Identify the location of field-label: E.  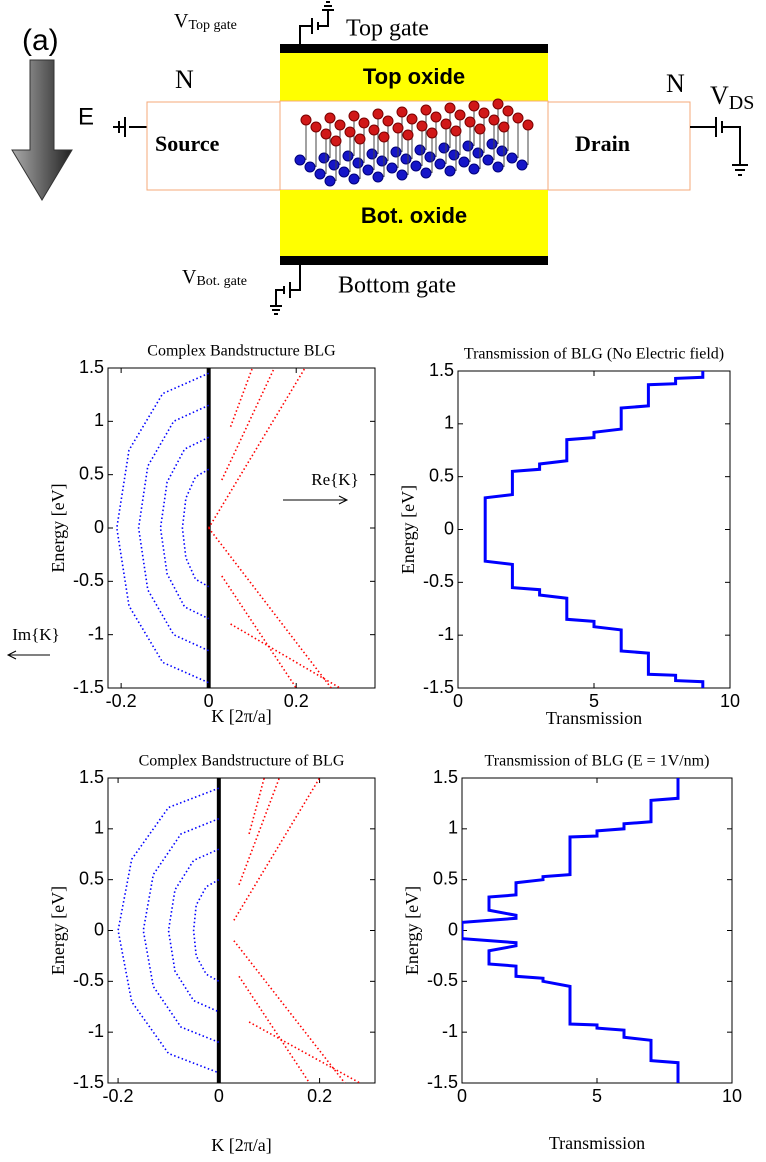
(86, 116).